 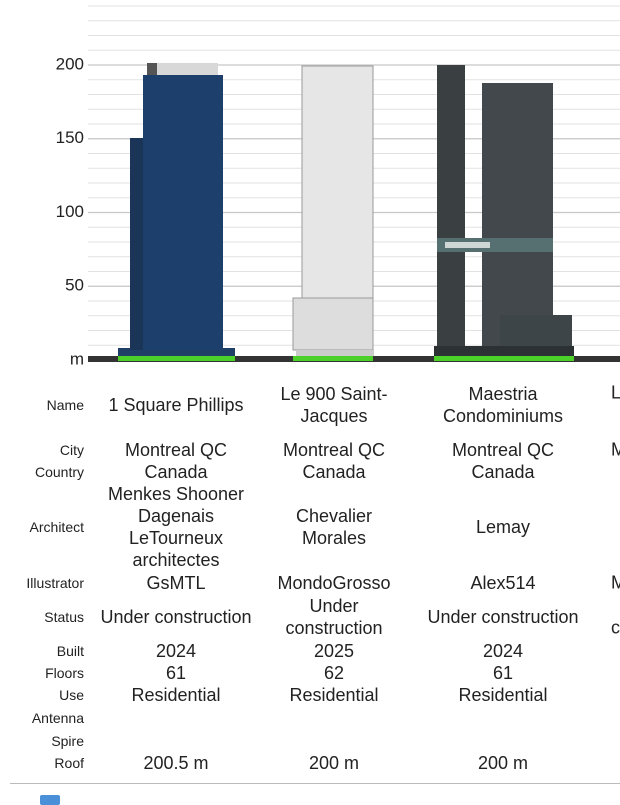 What do you see at coordinates (77, 358) in the screenshot?
I see `scale-unit: m` at bounding box center [77, 358].